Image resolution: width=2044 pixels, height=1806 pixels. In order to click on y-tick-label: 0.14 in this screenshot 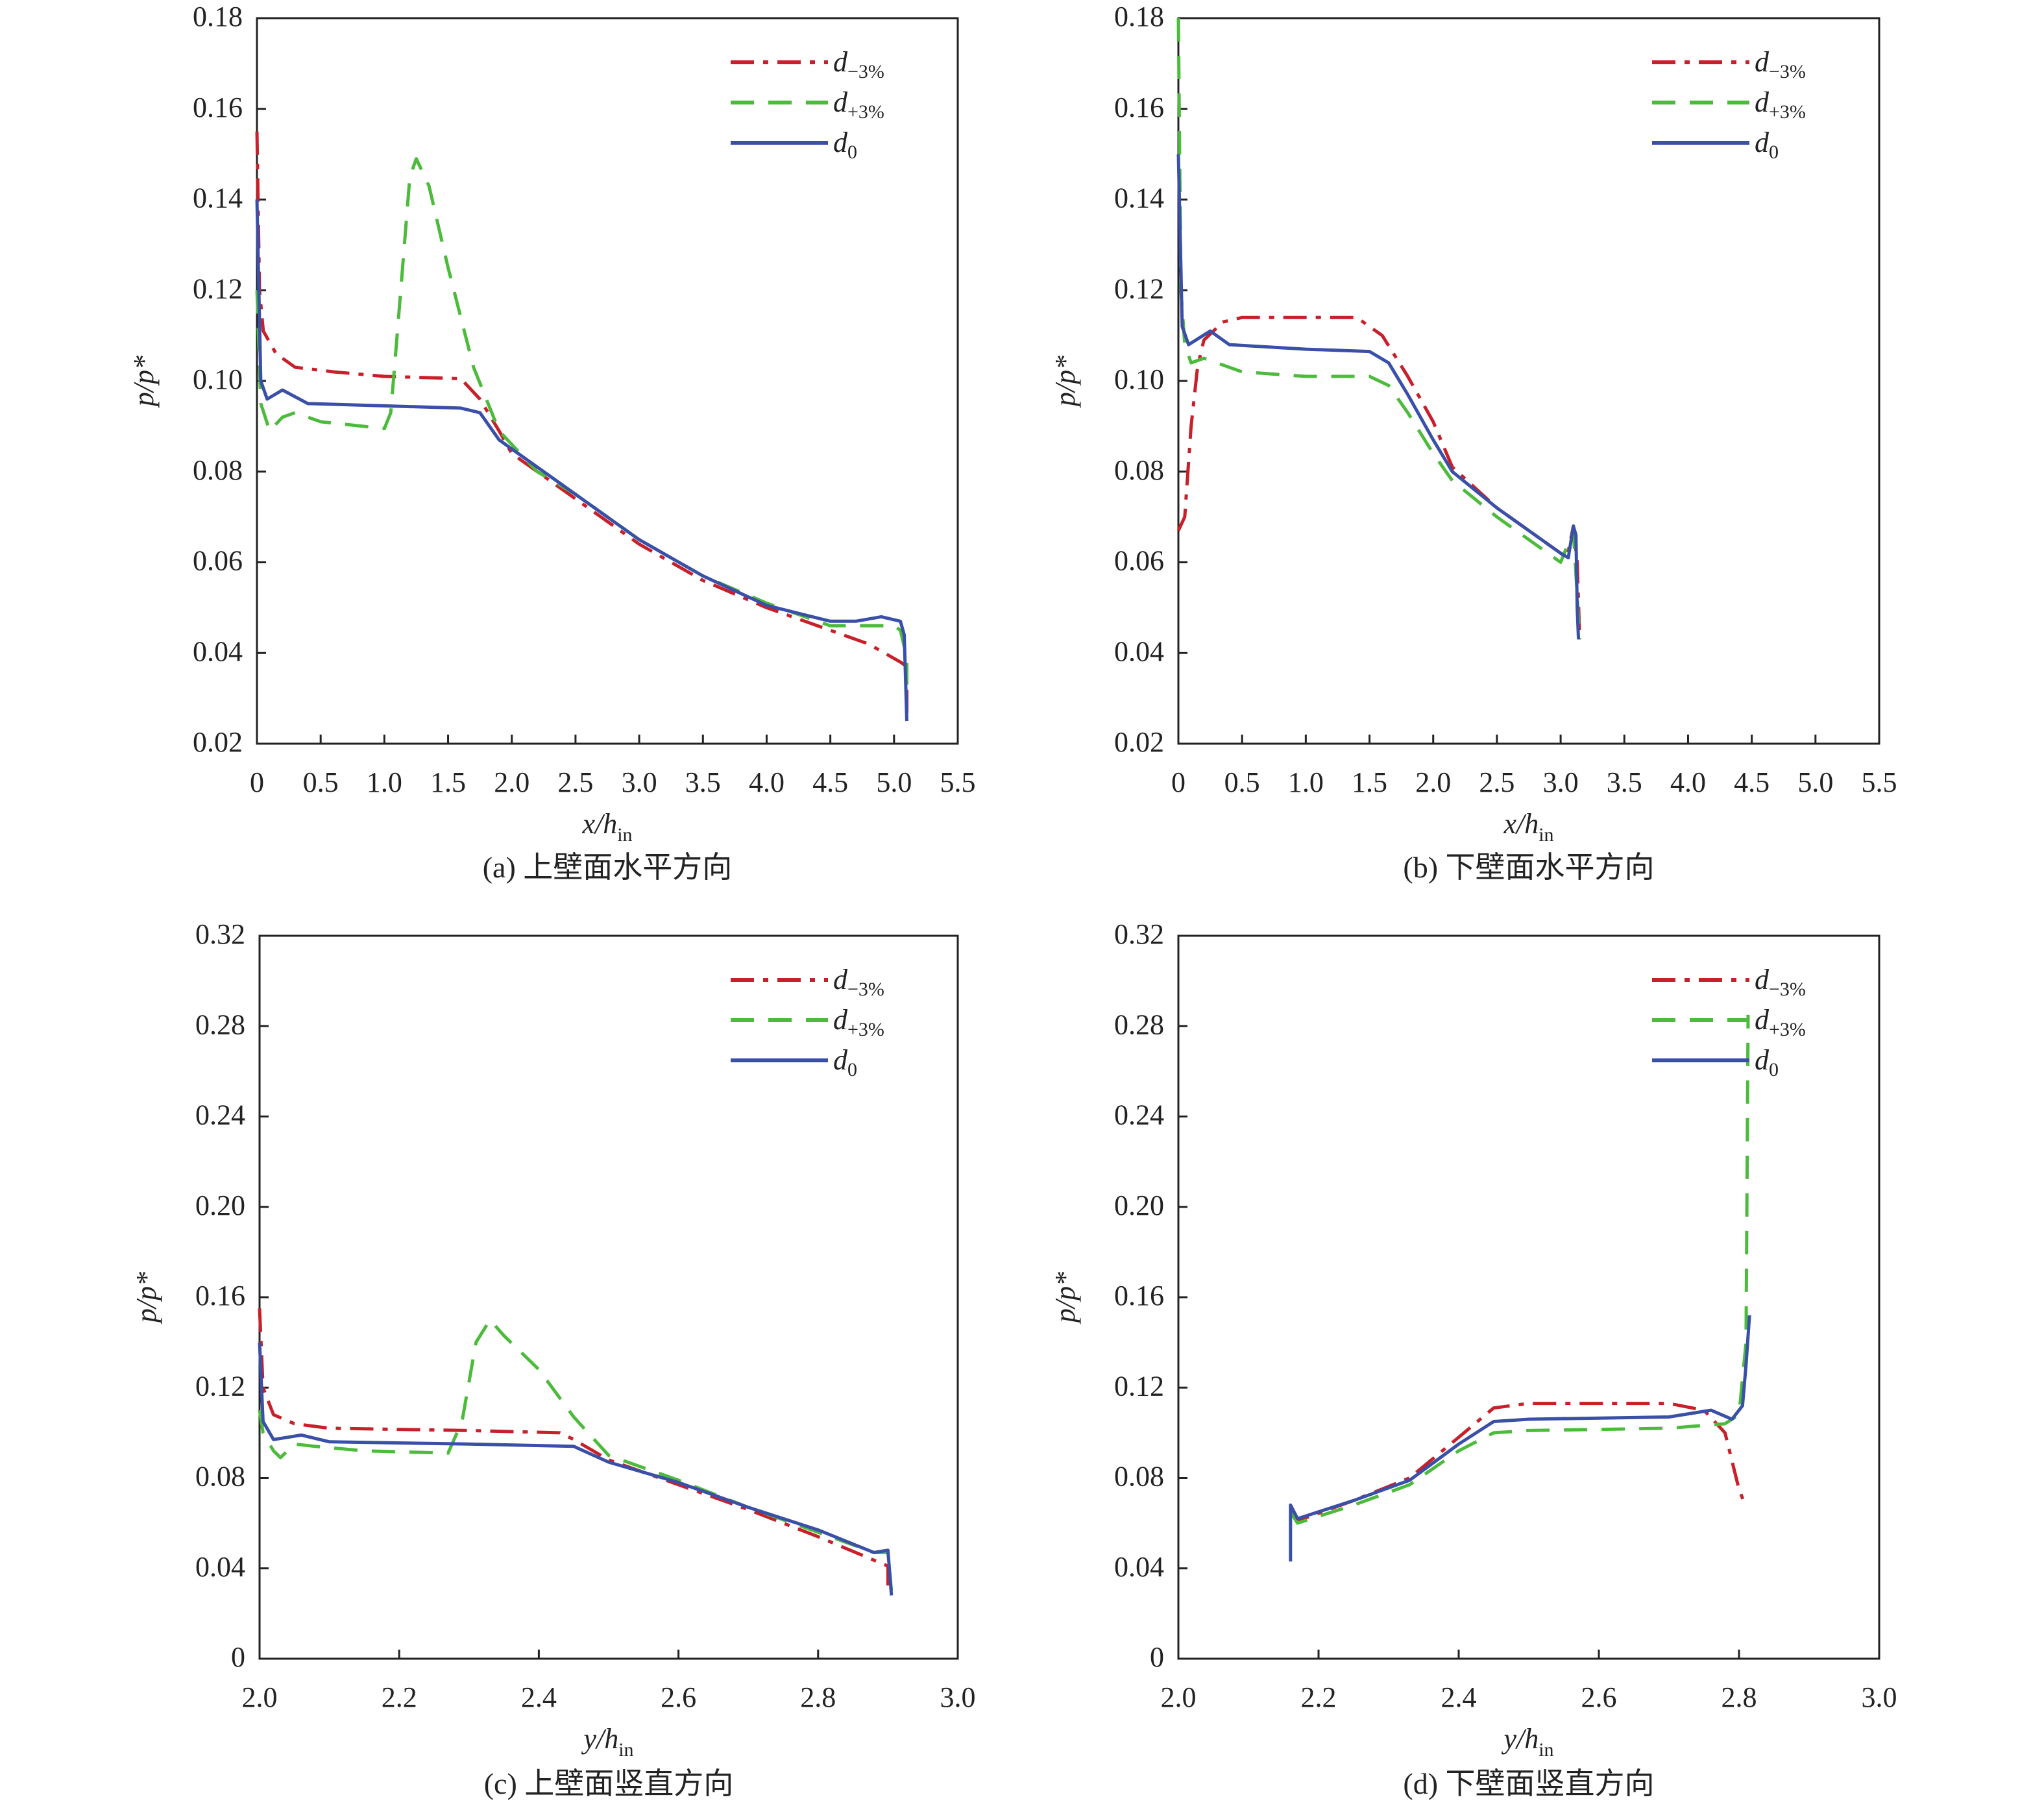, I will do `click(1139, 198)`.